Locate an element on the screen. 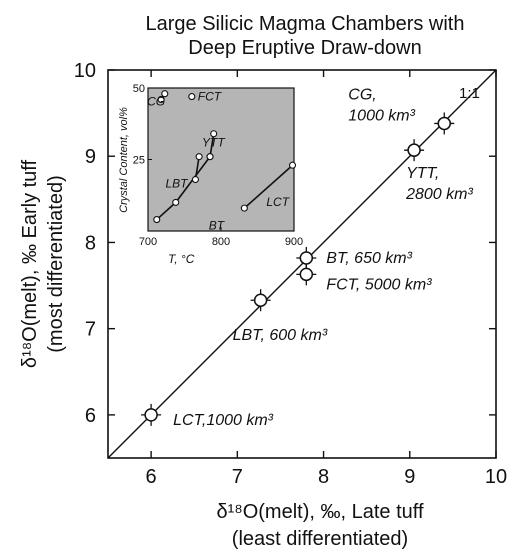 This screenshot has height=556, width=514. chart-title-line-2: Deep Eruptive Draw-down is located at coordinates (304, 48).